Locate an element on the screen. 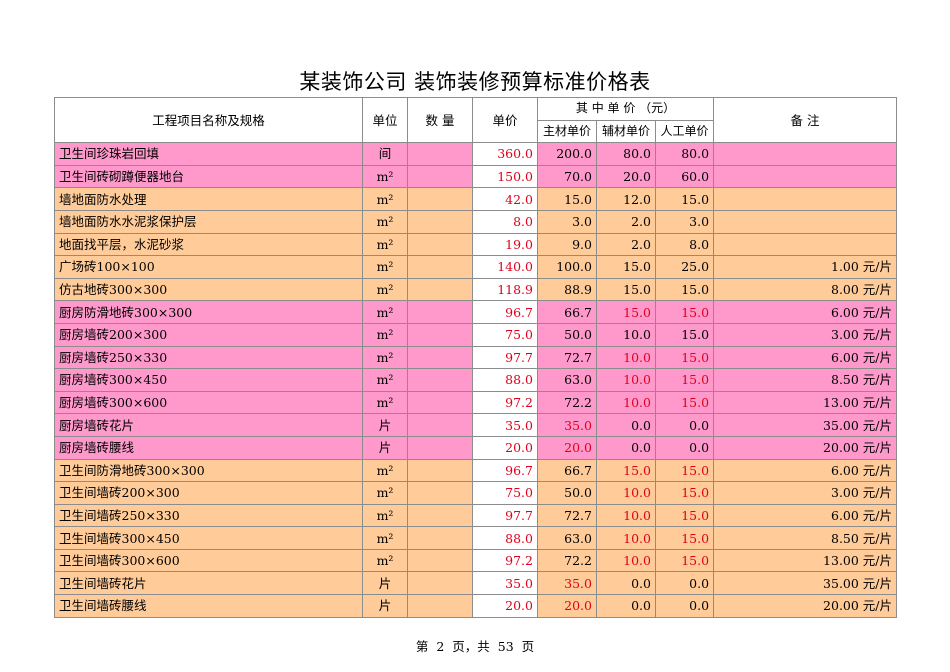 The width and height of the screenshot is (950, 672). cell-main-price: 35.0 is located at coordinates (567, 583).